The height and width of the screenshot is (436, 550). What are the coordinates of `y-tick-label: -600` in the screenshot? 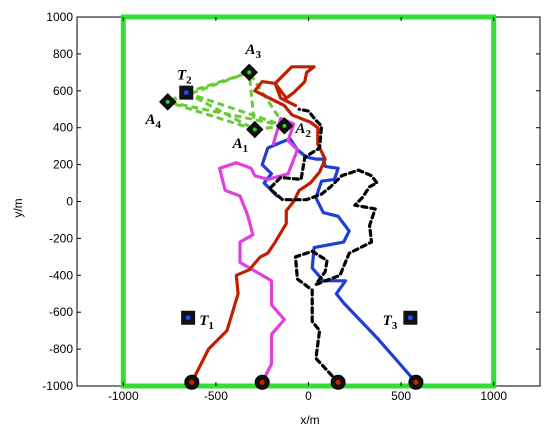 It's located at (61, 312).